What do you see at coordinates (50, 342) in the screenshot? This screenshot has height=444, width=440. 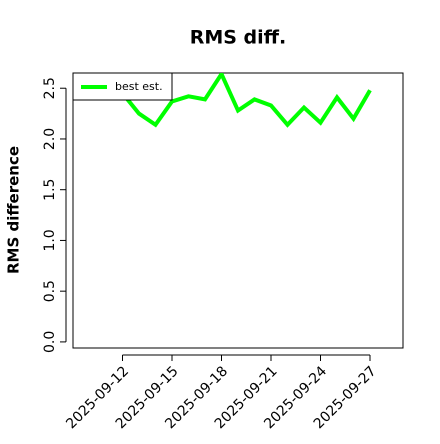 I see `y-tick-label: 0.0` at bounding box center [50, 342].